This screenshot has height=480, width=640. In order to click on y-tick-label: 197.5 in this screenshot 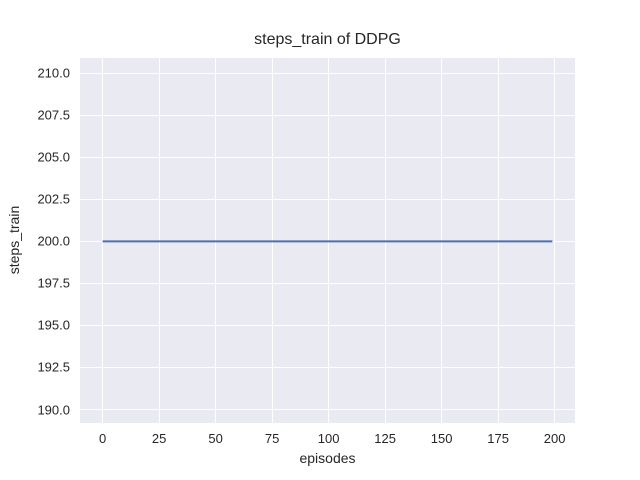, I will do `click(53, 283)`.